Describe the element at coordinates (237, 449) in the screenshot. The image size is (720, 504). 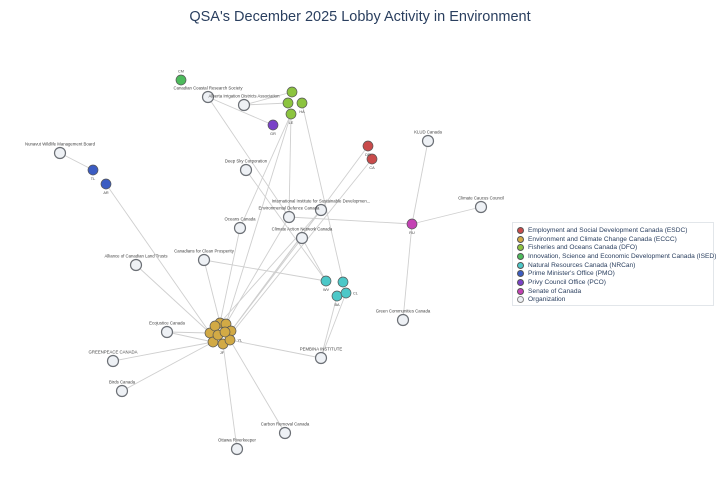
I see `node-ork` at that location.